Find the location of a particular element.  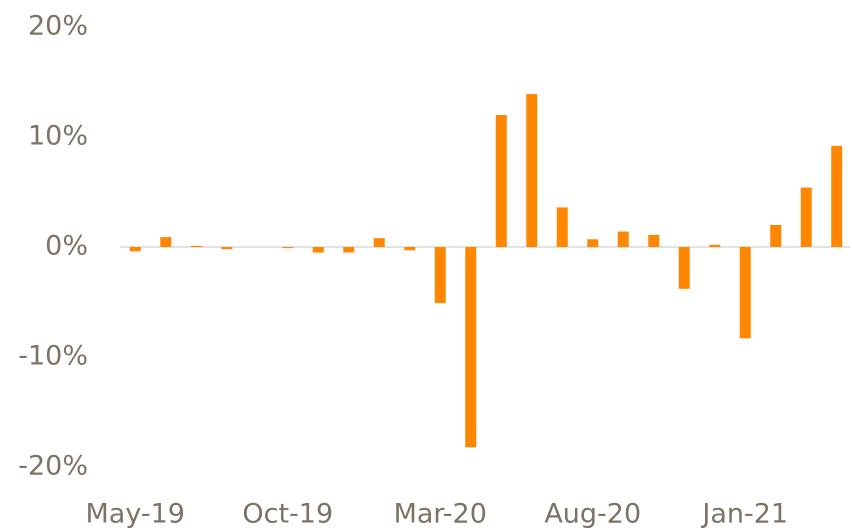

x-tick-label: May-19 is located at coordinates (135, 514).